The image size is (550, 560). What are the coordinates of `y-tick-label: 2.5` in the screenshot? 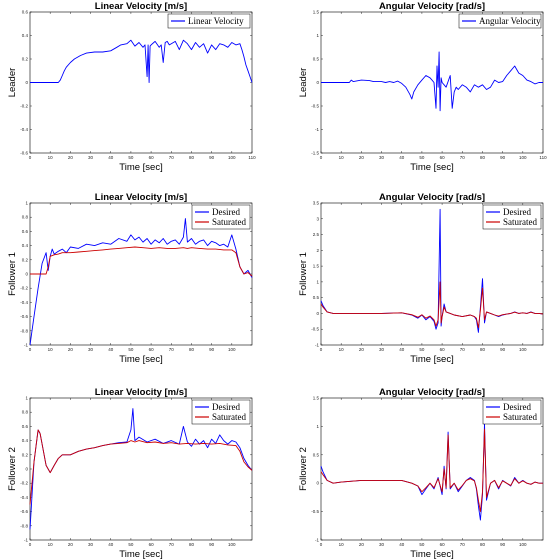 It's located at (316, 234).